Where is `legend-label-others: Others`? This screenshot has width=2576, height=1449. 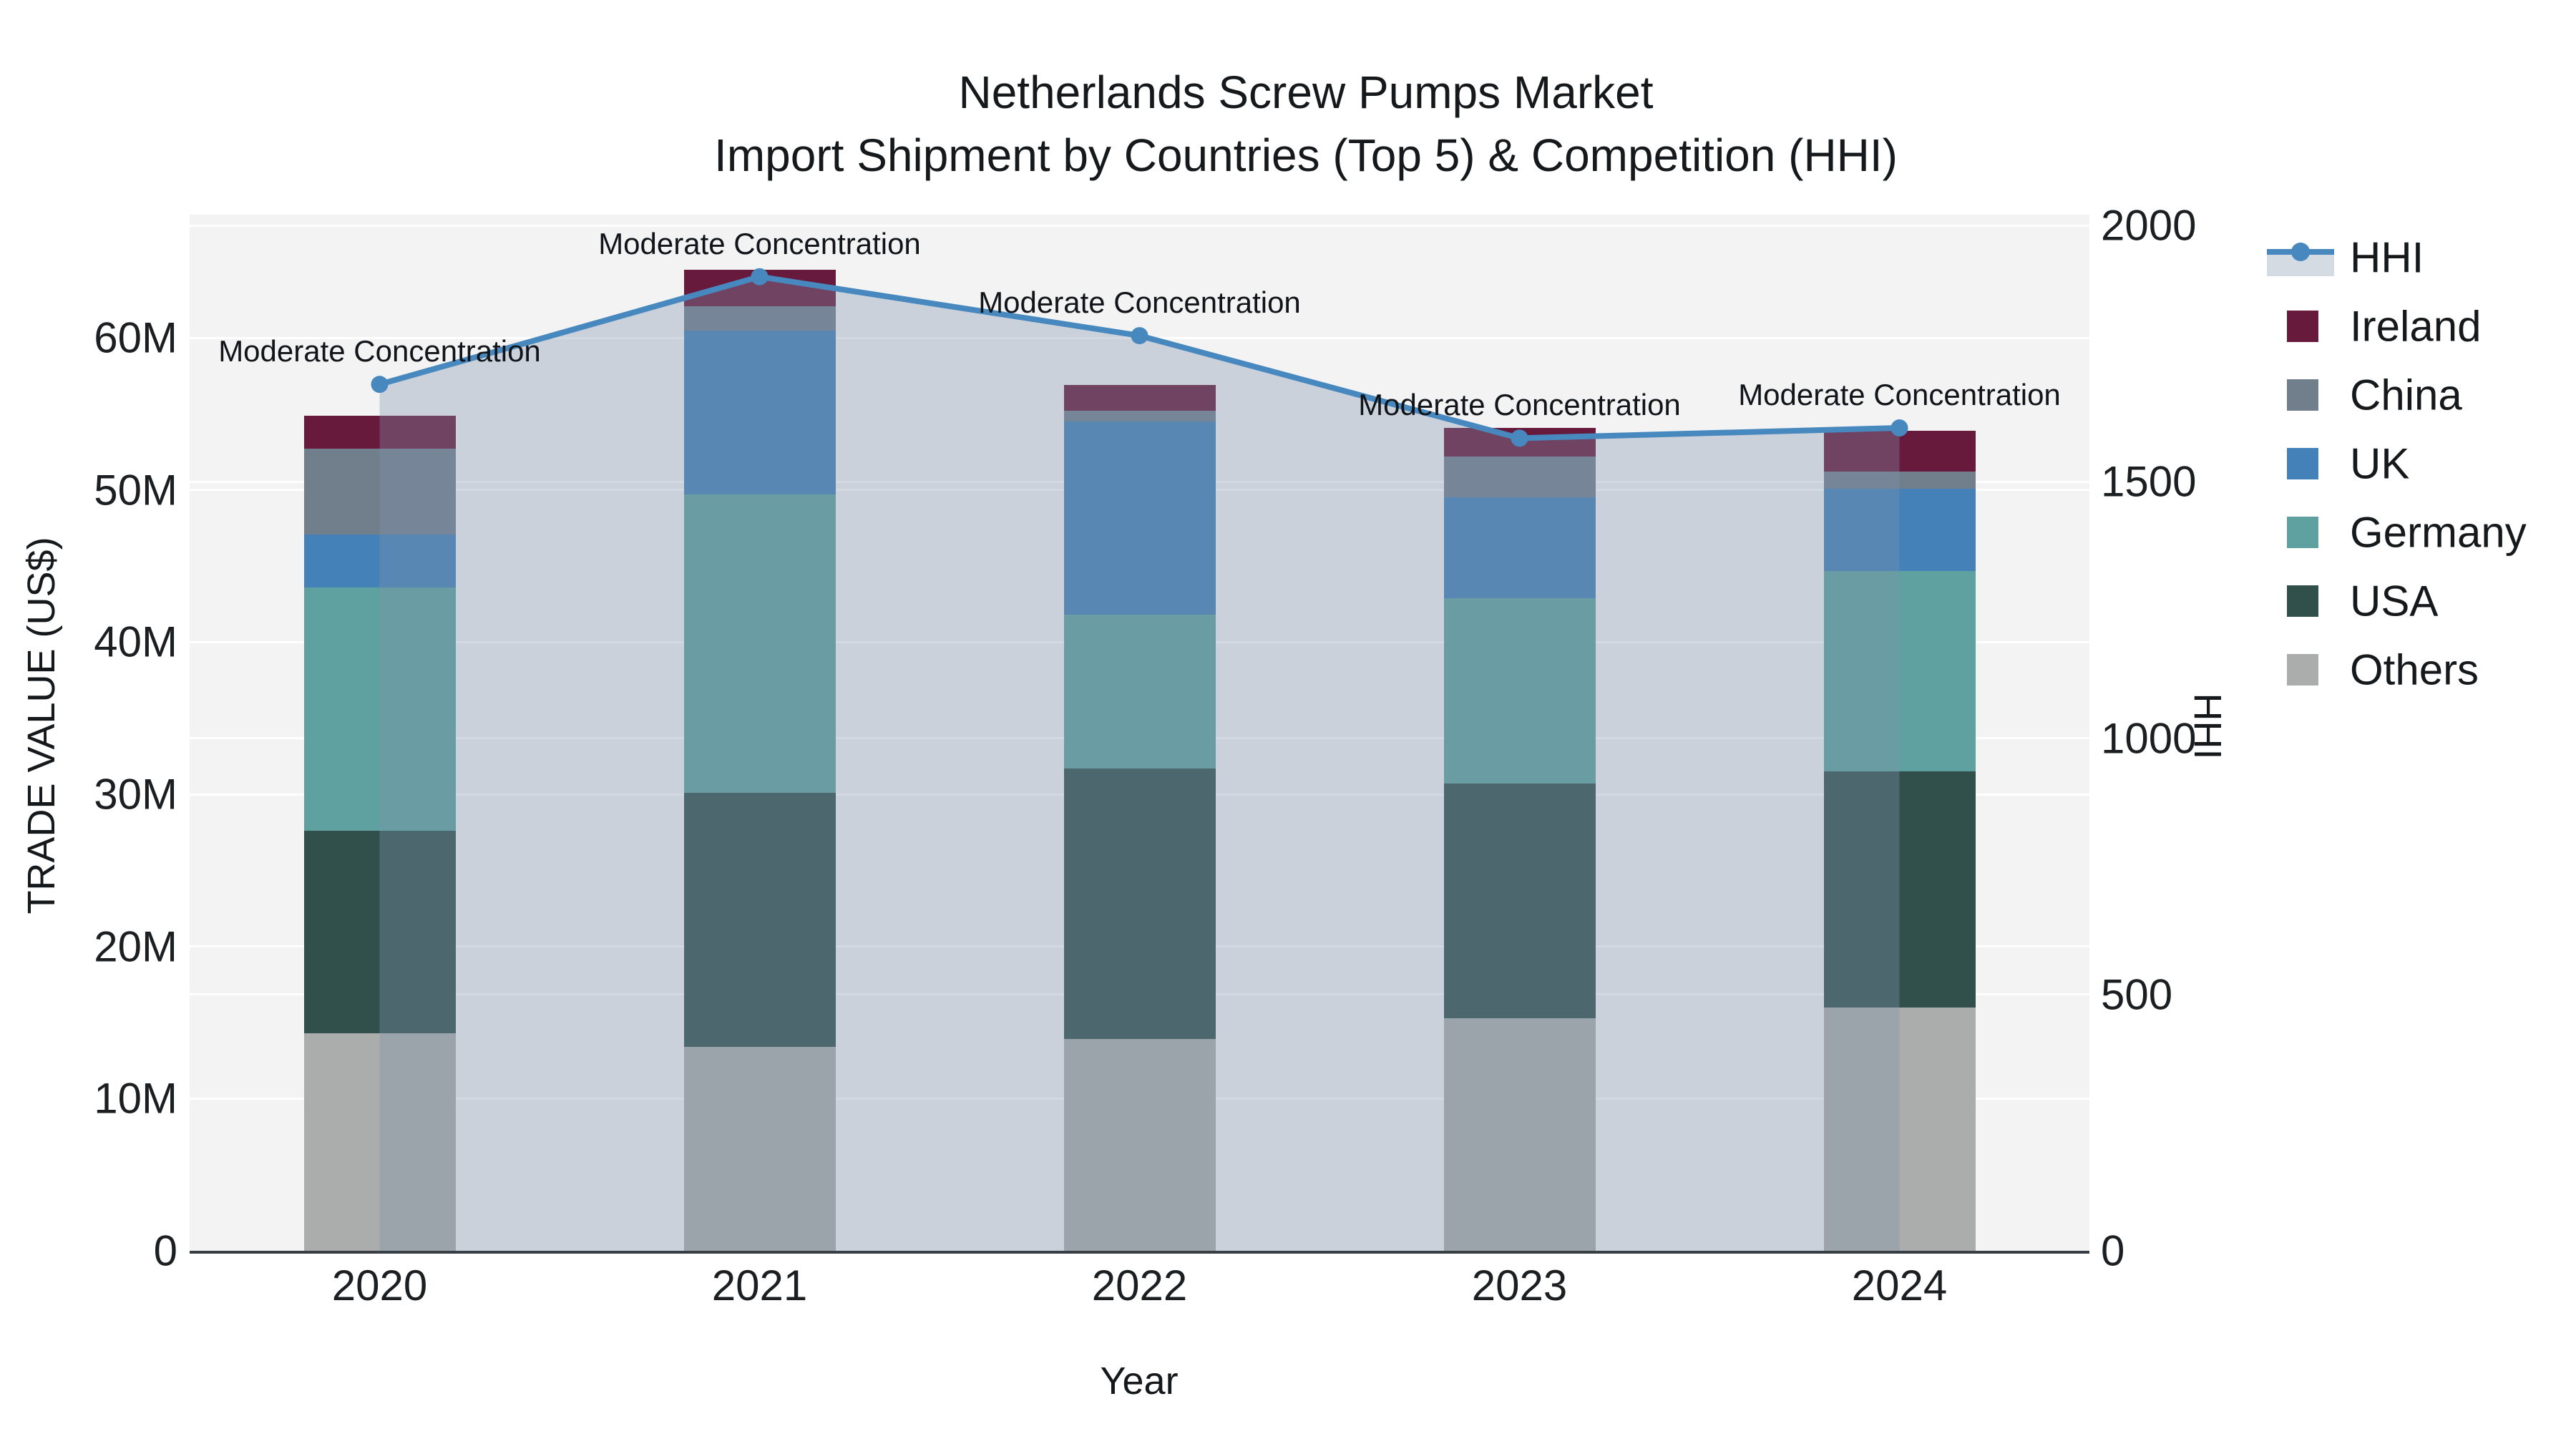
legend-label-others: Others is located at coordinates (2414, 669).